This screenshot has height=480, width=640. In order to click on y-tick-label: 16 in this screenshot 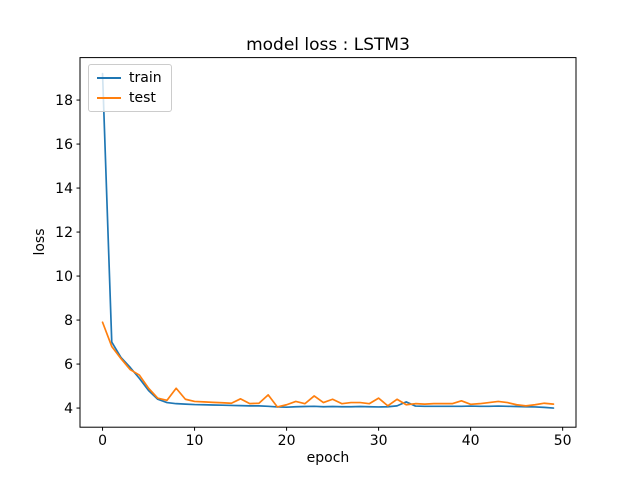, I will do `click(64, 145)`.